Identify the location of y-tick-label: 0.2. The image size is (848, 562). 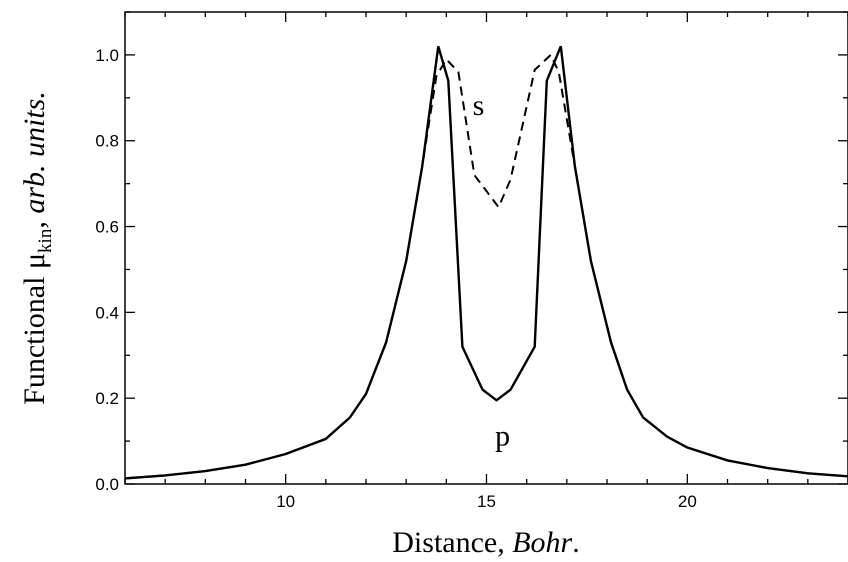
(107, 398).